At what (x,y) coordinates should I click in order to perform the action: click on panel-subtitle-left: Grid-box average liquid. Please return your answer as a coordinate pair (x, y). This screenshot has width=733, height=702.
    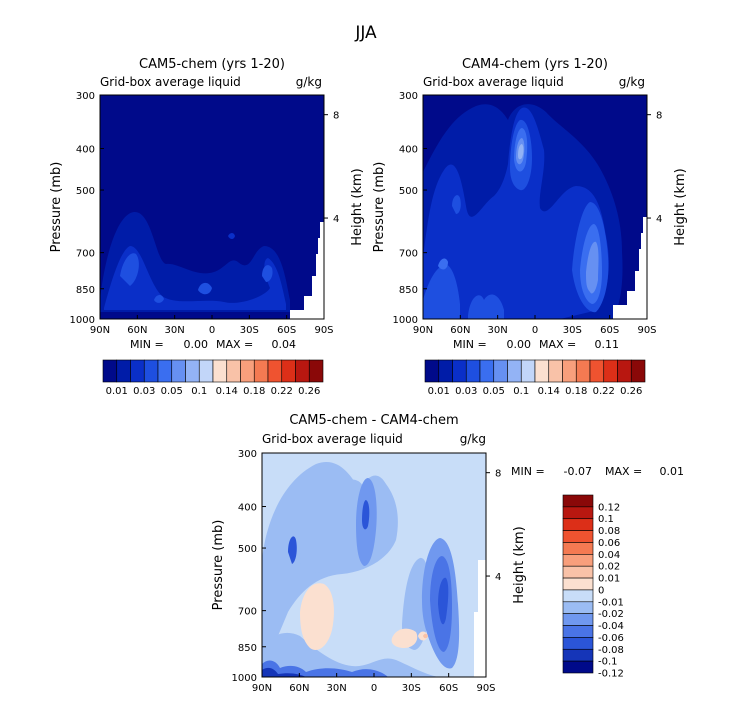
    Looking at the image, I should click on (493, 82).